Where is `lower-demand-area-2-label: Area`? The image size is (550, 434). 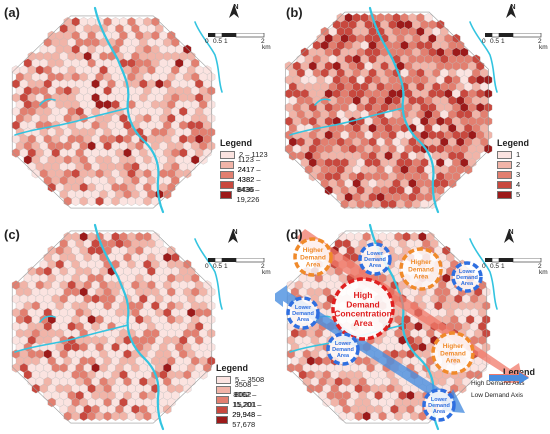
lower-demand-area-2-label: Area is located at coordinates (467, 284).